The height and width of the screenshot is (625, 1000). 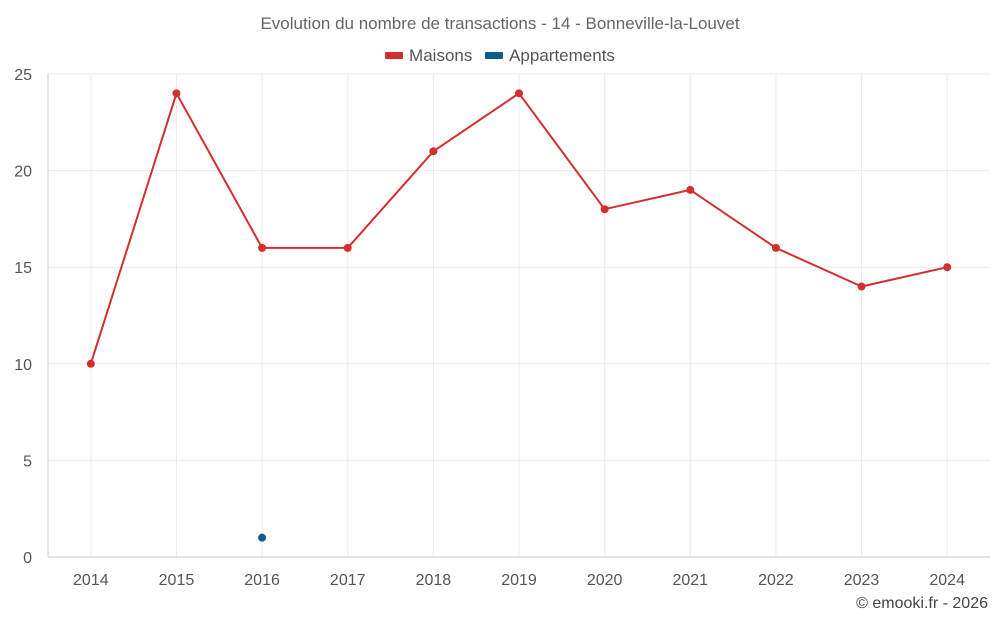 What do you see at coordinates (23, 365) in the screenshot?
I see `y-tick-label: 10` at bounding box center [23, 365].